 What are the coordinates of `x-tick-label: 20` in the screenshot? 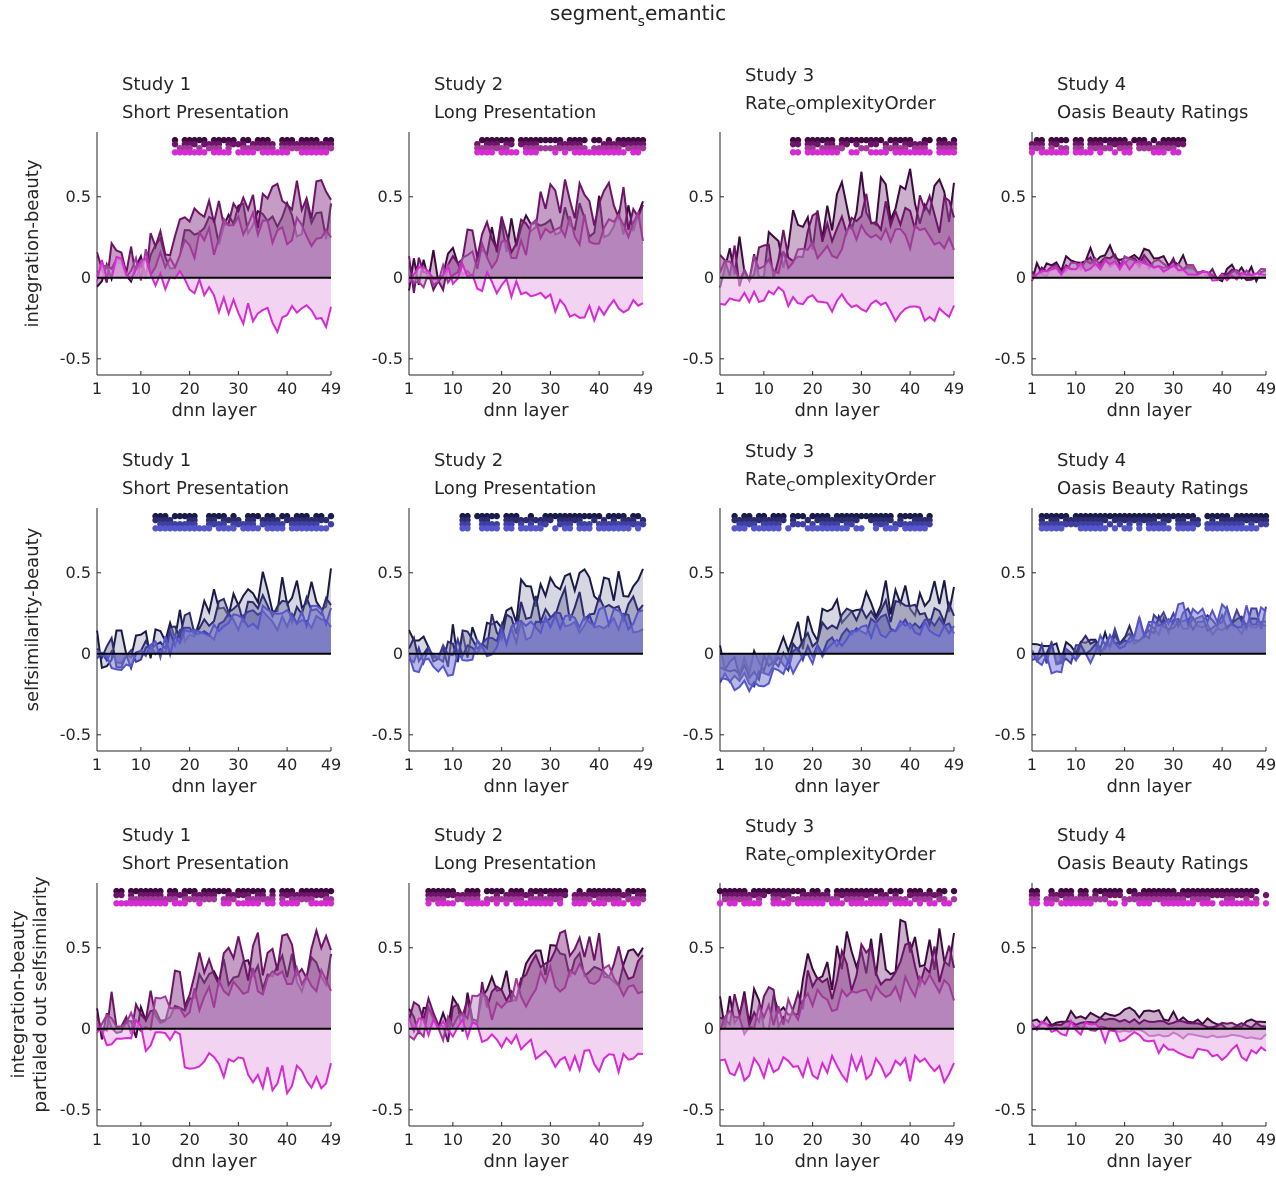 It's located at (812, 388).